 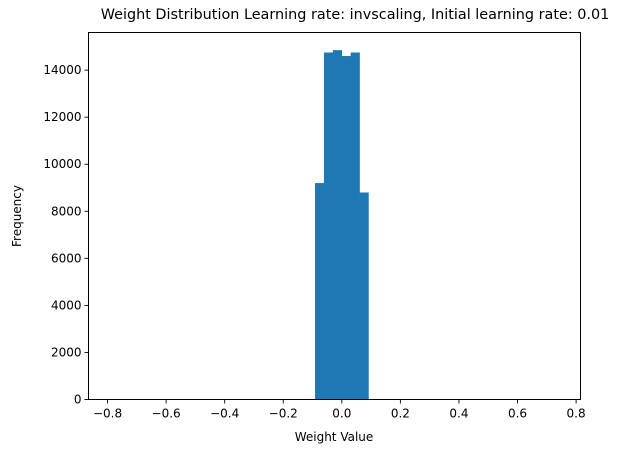 What do you see at coordinates (66, 235) in the screenshot?
I see `y-axis-ticks: 0 2000 4000 6000 8000 10000 12000 14000` at bounding box center [66, 235].